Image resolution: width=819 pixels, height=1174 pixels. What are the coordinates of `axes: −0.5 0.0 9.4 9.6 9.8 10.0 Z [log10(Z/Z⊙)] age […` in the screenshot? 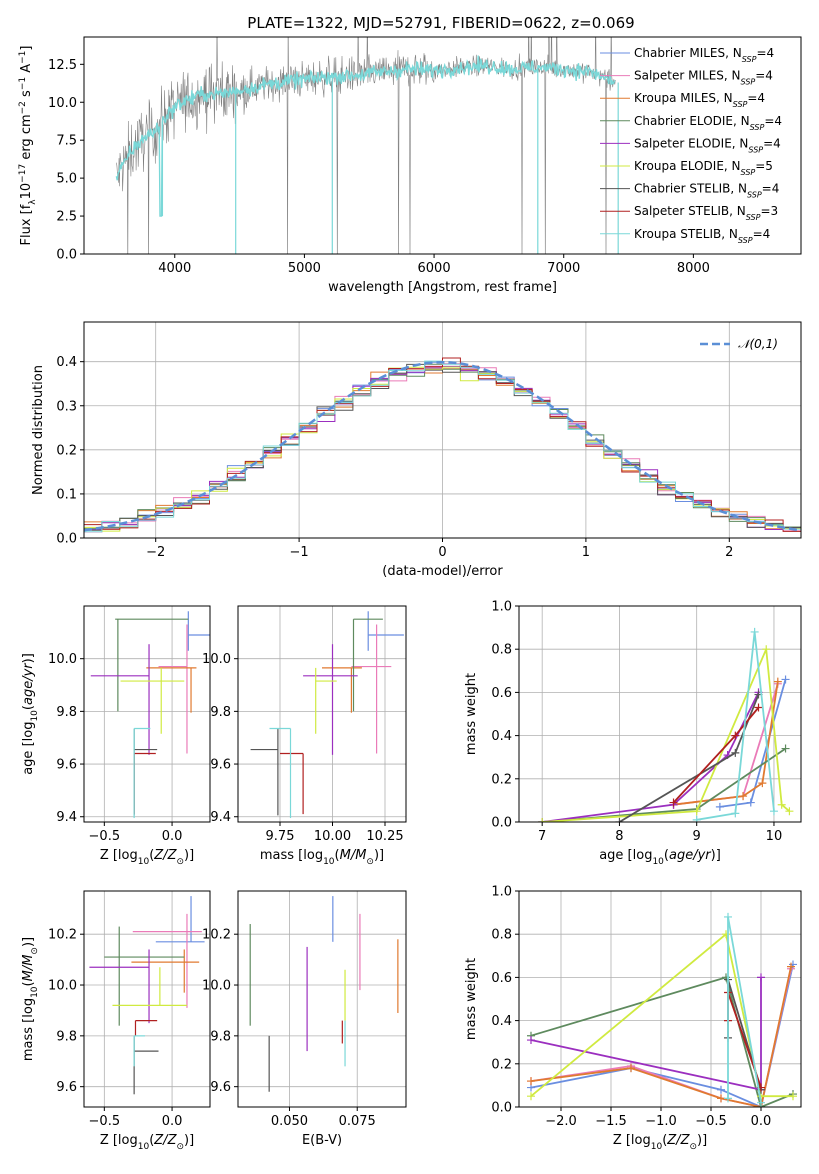 It's located at (116, 736).